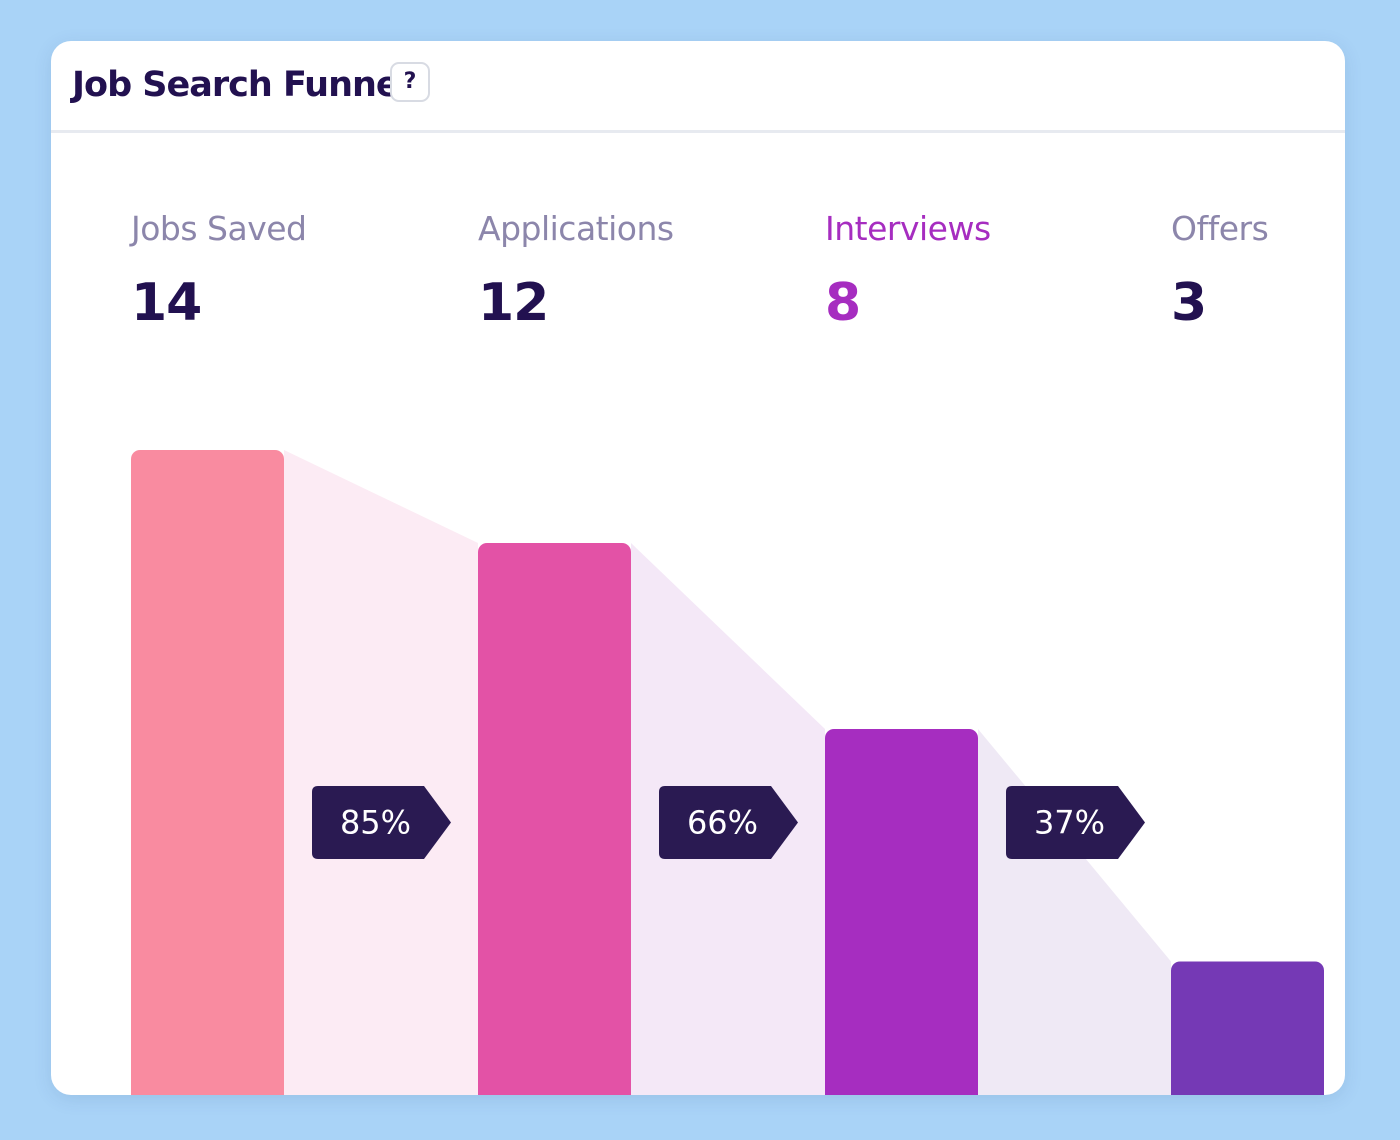 The width and height of the screenshot is (1400, 1140). Describe the element at coordinates (628, 271) in the screenshot. I see `stage-applications: Applications 12` at that location.